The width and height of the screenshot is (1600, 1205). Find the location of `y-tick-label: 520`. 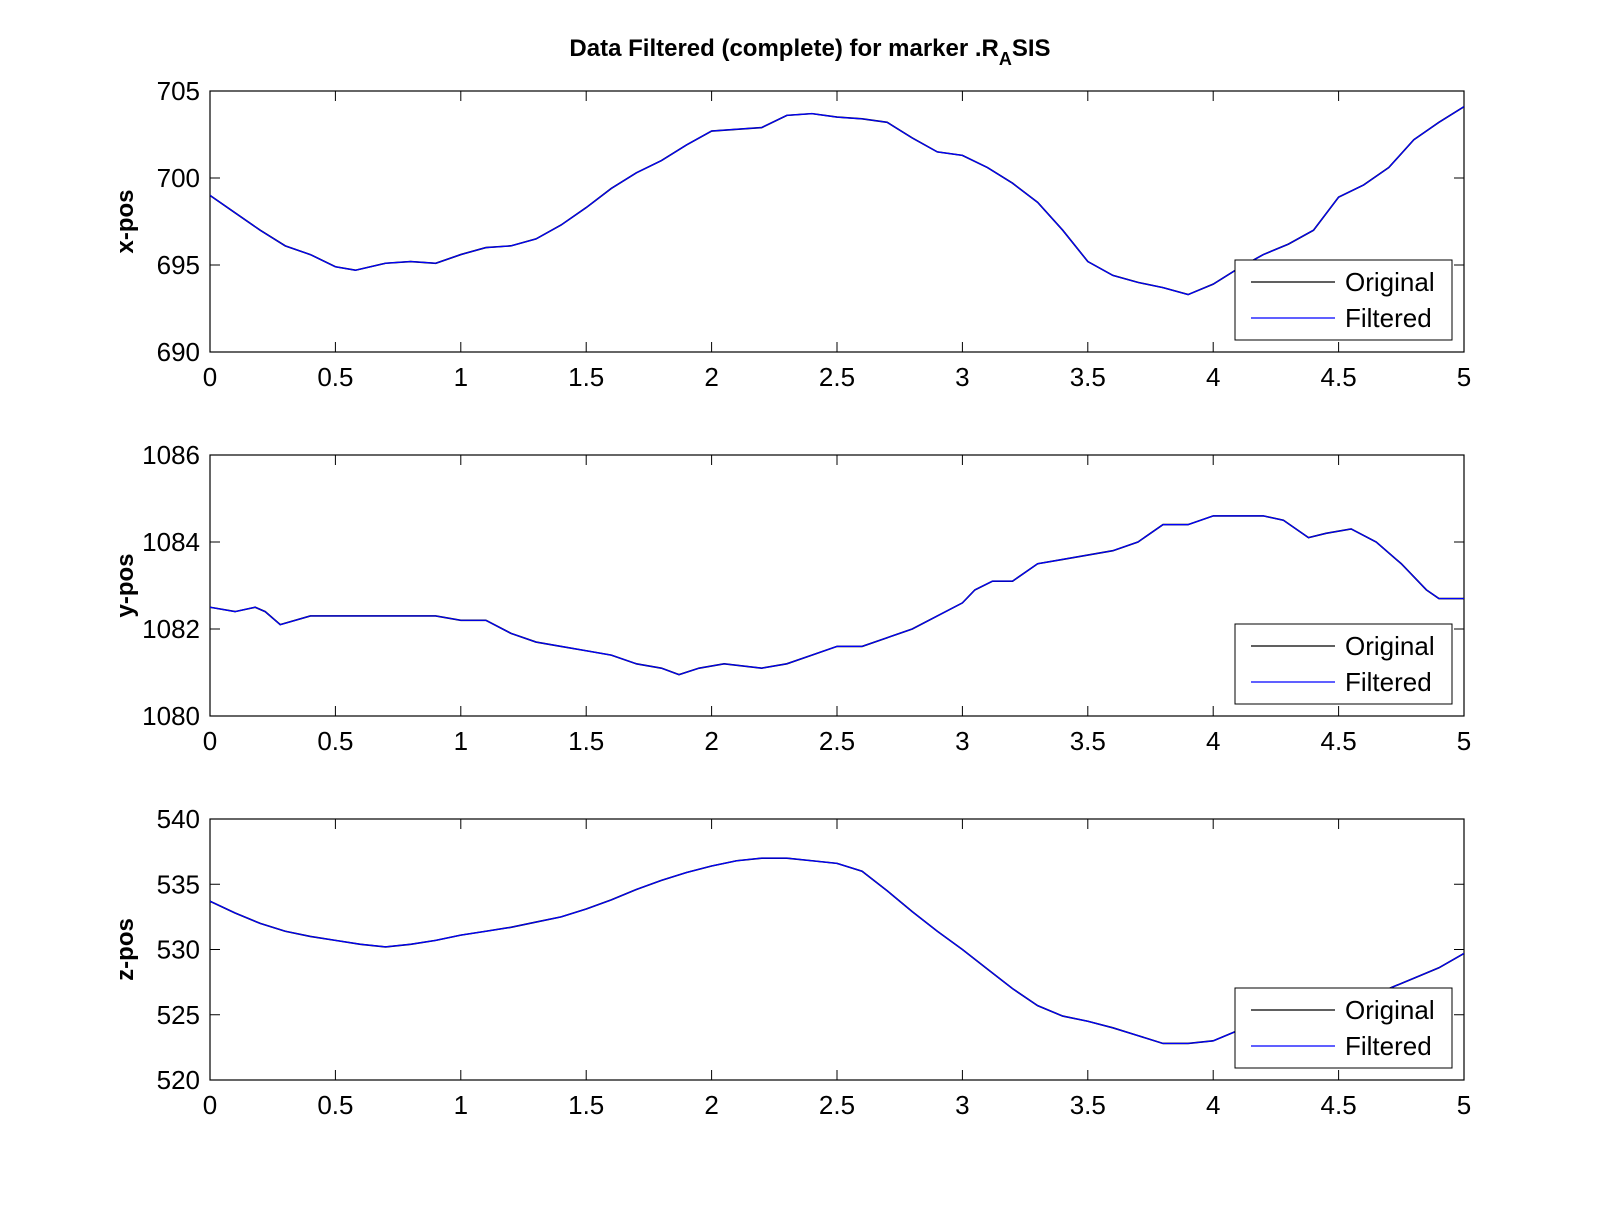

y-tick-label: 520 is located at coordinates (178, 1080).